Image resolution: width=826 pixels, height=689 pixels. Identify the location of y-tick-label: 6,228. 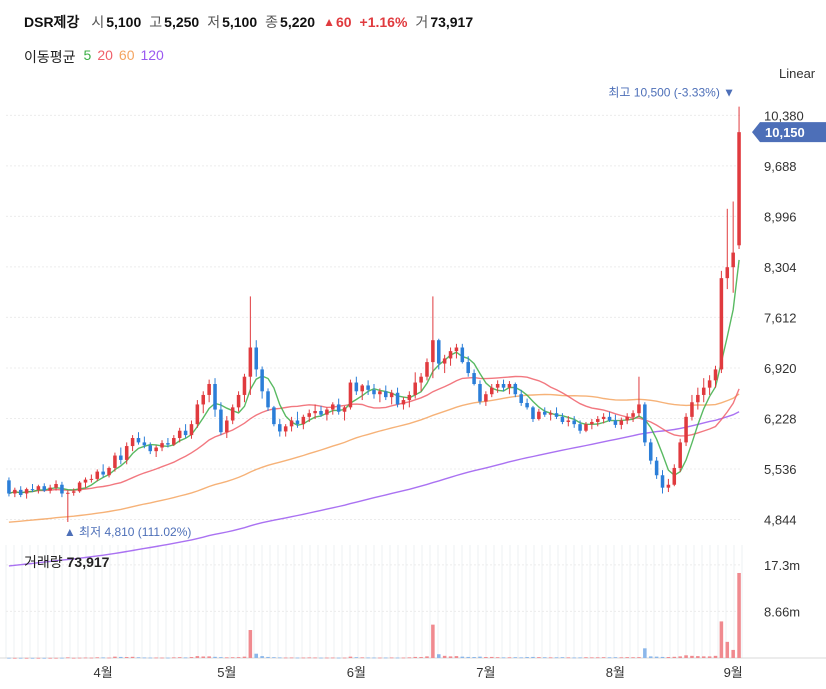
(780, 418).